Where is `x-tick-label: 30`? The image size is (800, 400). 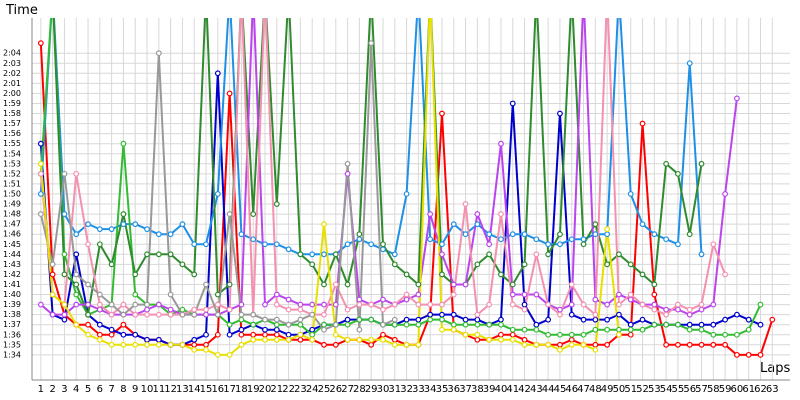
x-tick-label: 30 is located at coordinates (383, 389).